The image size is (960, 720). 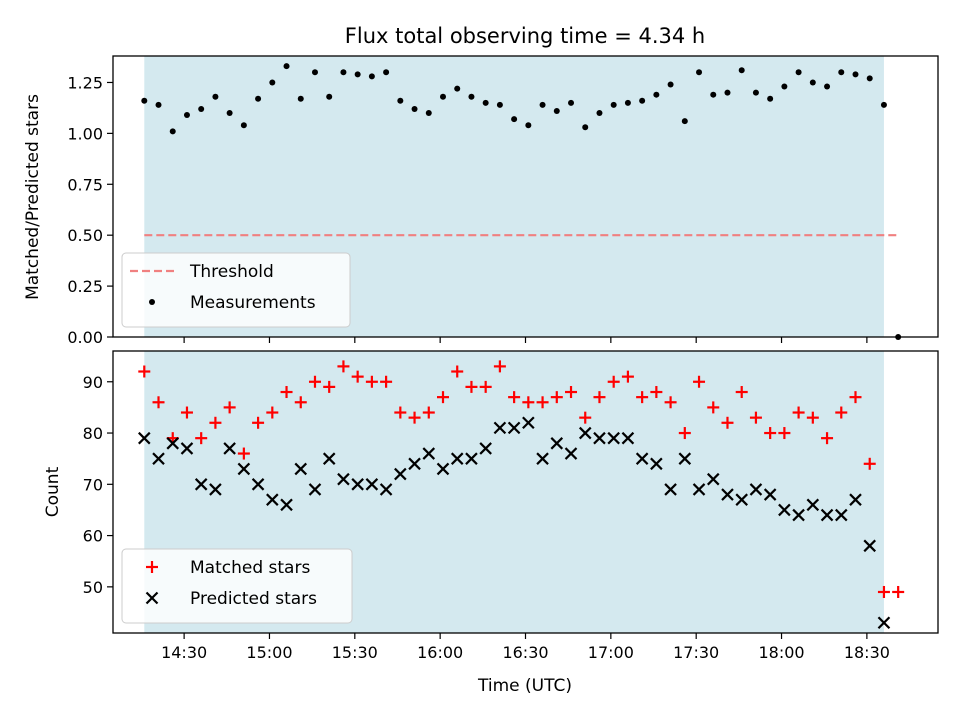 I want to click on ratio-y-tick-label: 0.00, so click(x=85, y=337).